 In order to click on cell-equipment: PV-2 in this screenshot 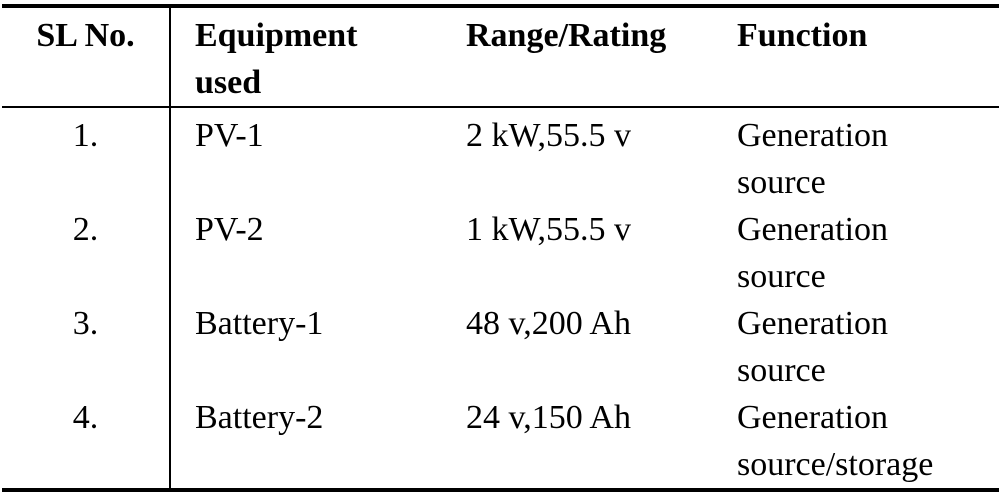, I will do `click(229, 229)`.